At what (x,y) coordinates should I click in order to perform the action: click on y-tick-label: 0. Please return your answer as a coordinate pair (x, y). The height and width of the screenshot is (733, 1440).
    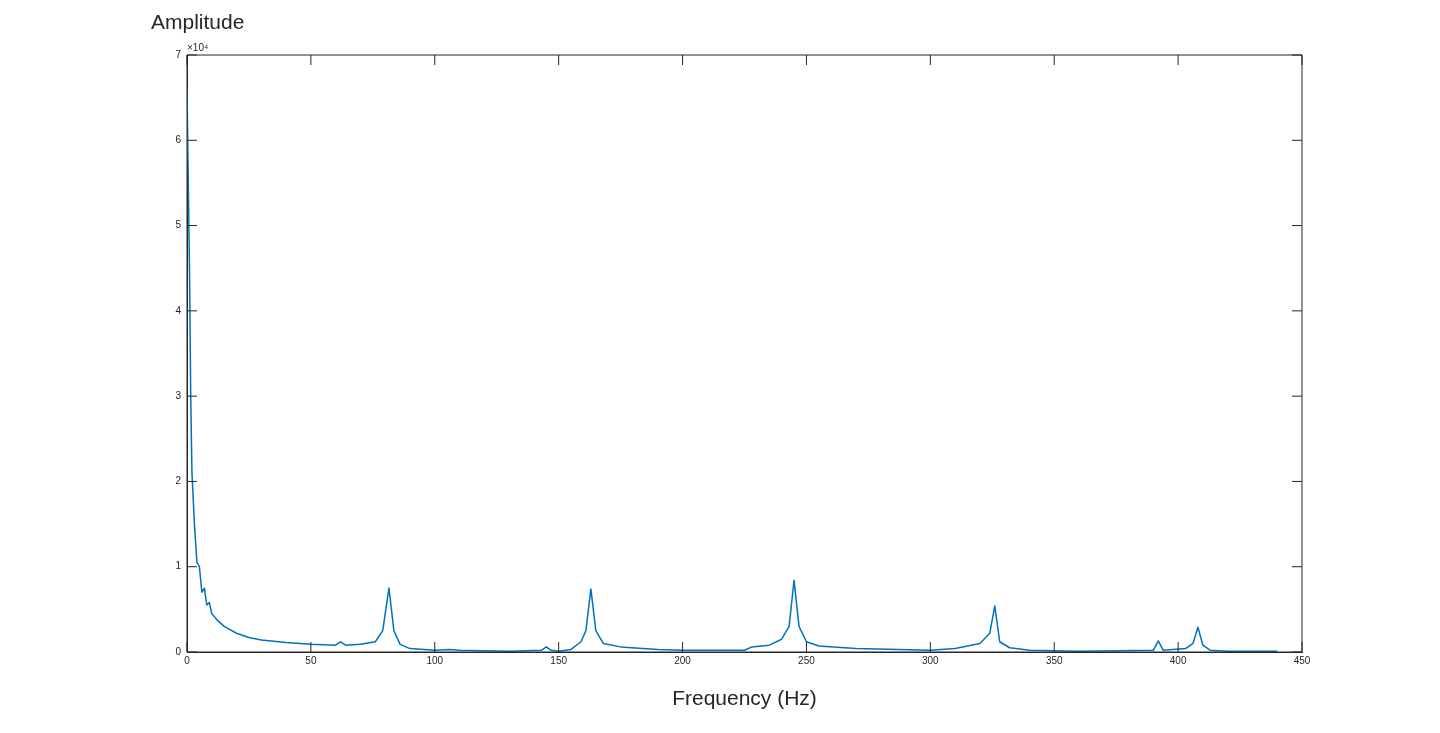
    Looking at the image, I should click on (178, 651).